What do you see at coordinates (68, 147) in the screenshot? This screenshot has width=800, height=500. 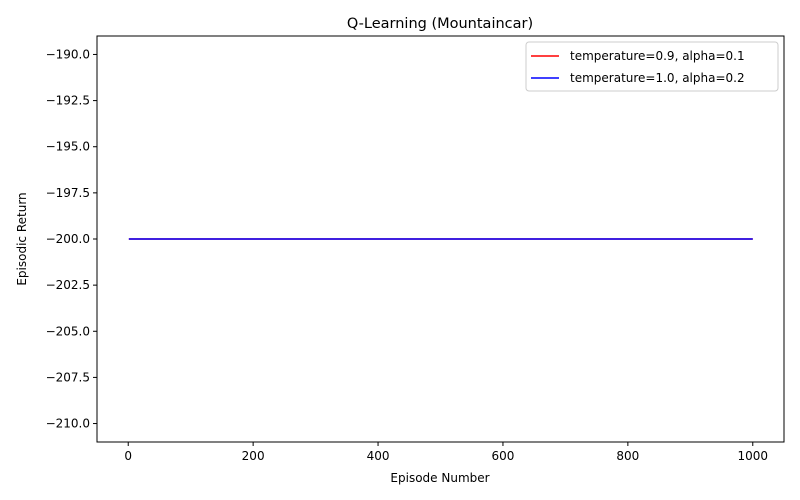 I see `y-tick-label: −195.0` at bounding box center [68, 147].